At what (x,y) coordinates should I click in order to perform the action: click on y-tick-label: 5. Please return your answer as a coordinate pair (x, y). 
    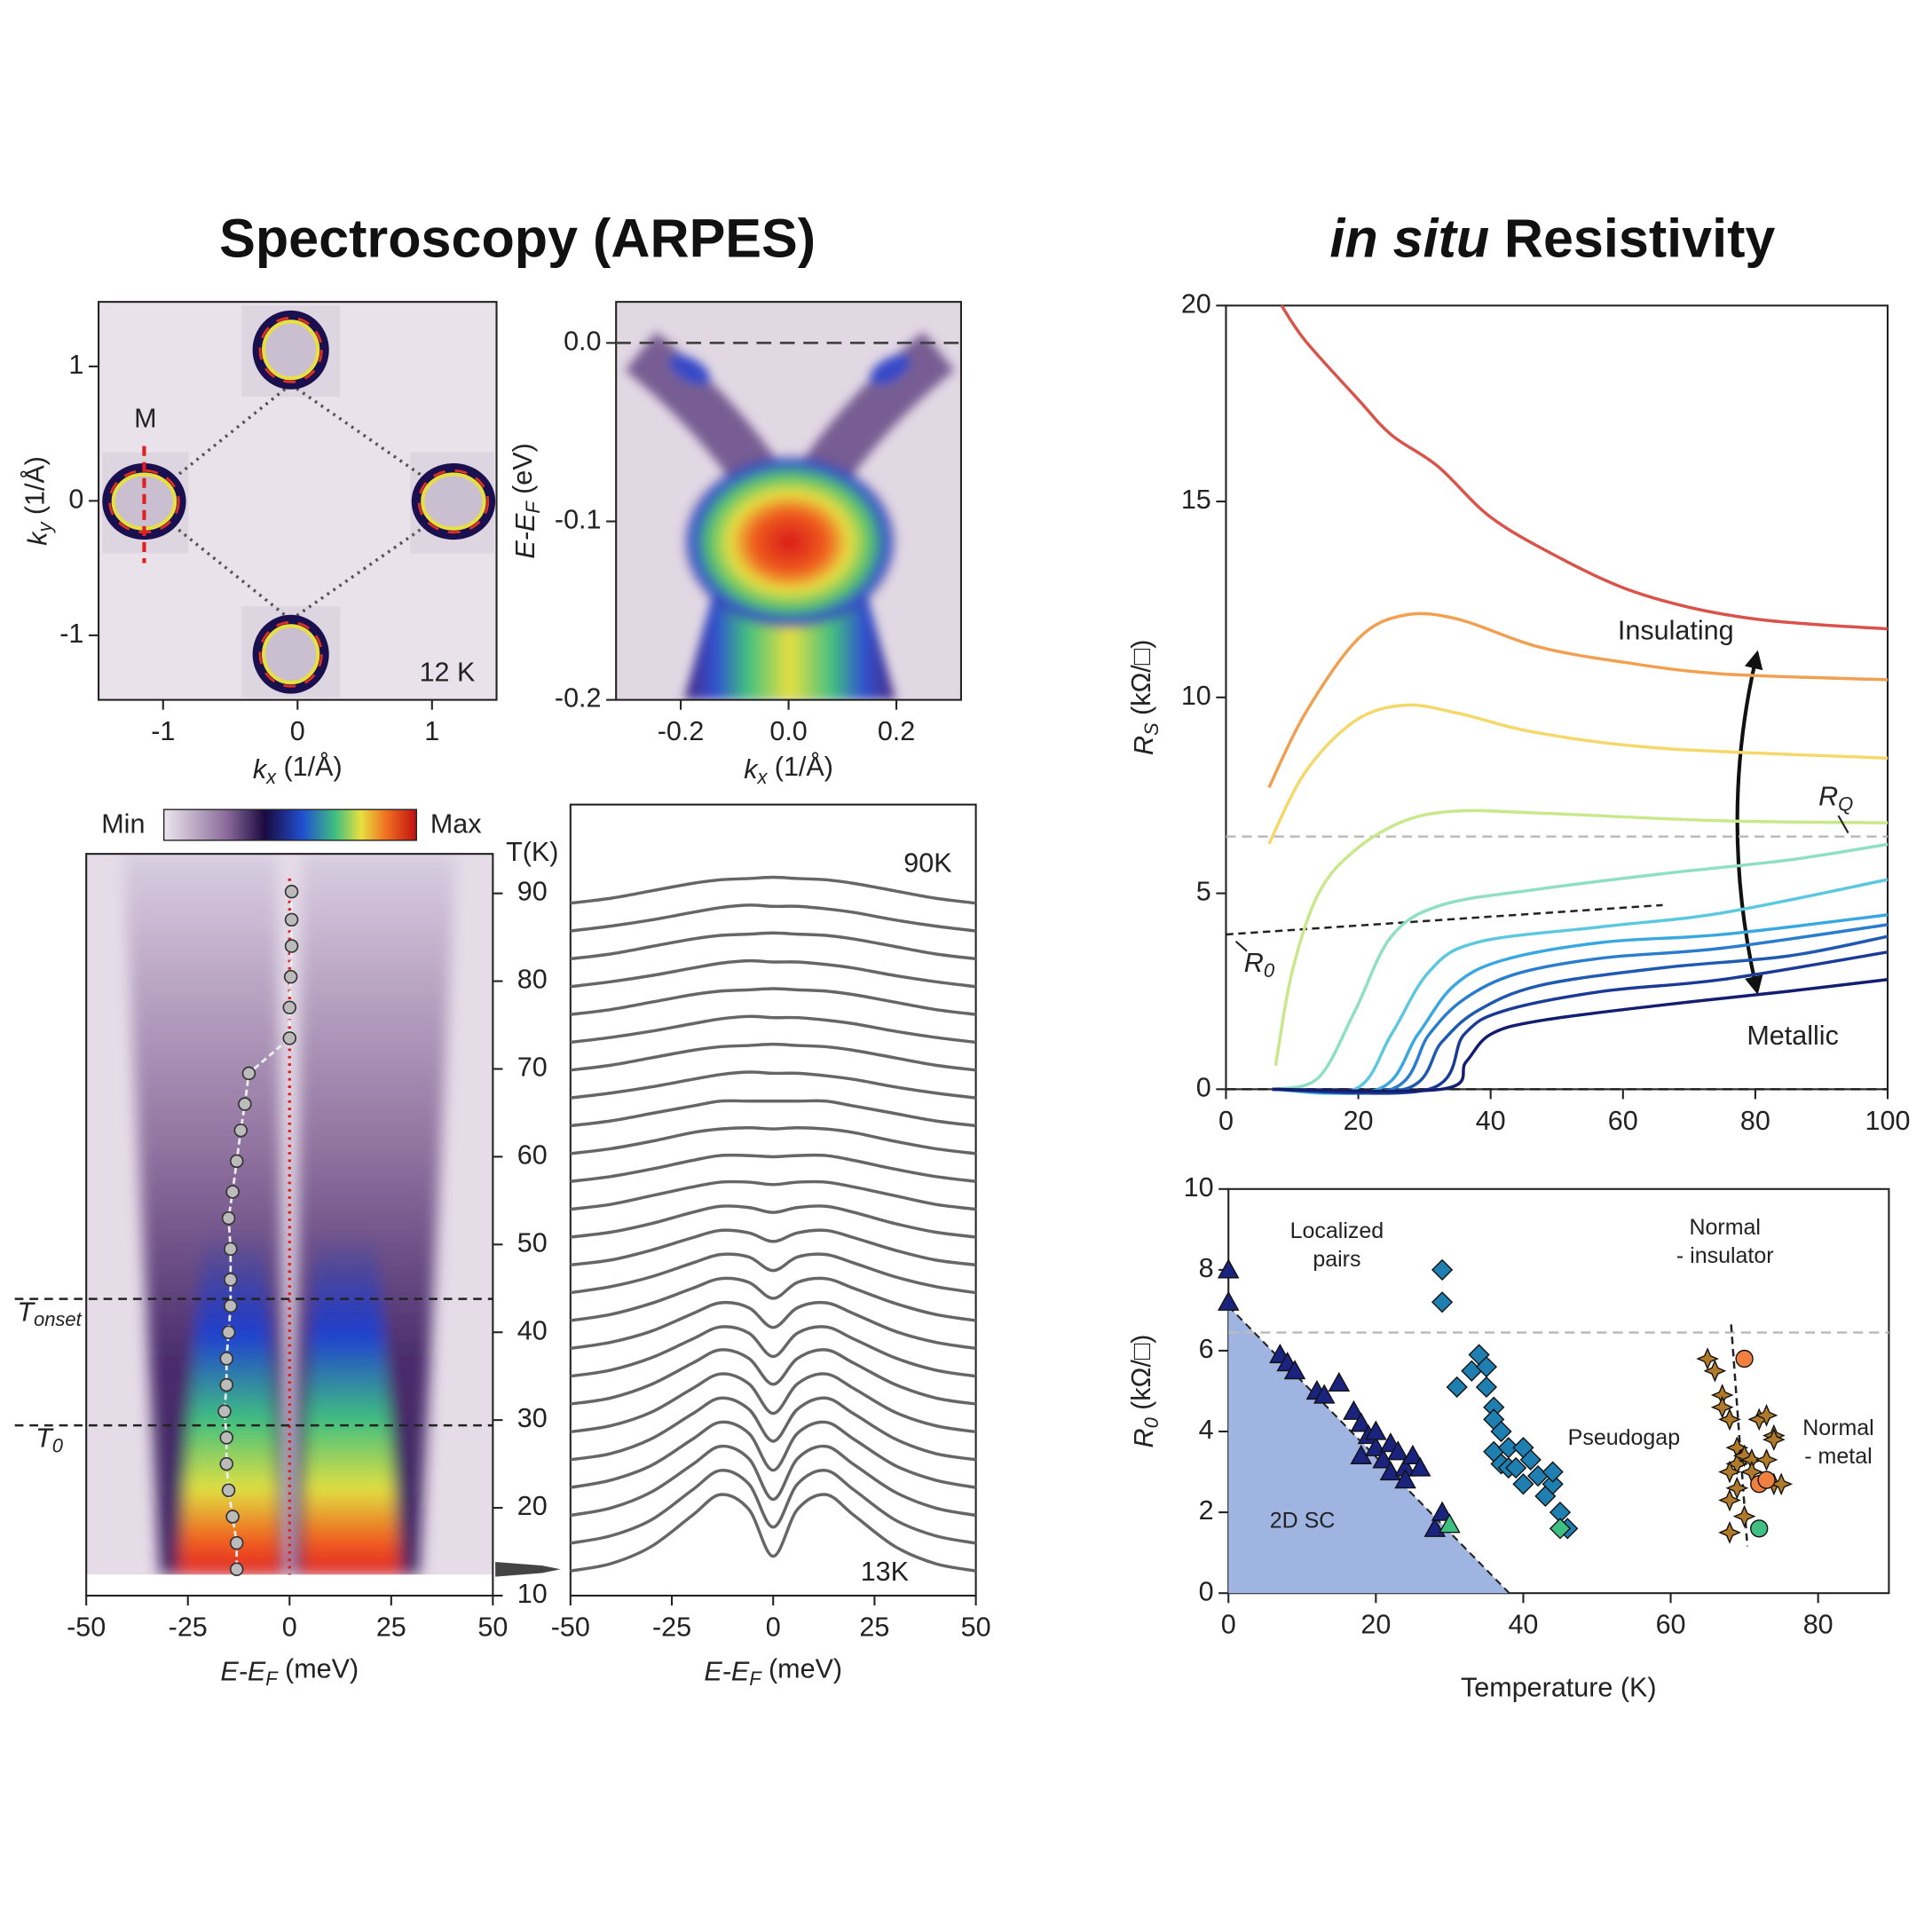
    Looking at the image, I should click on (1203, 892).